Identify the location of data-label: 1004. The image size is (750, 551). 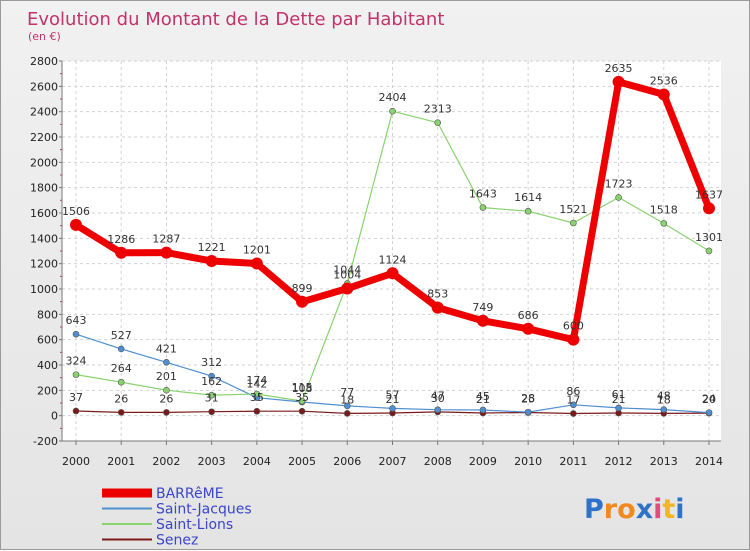
(347, 274).